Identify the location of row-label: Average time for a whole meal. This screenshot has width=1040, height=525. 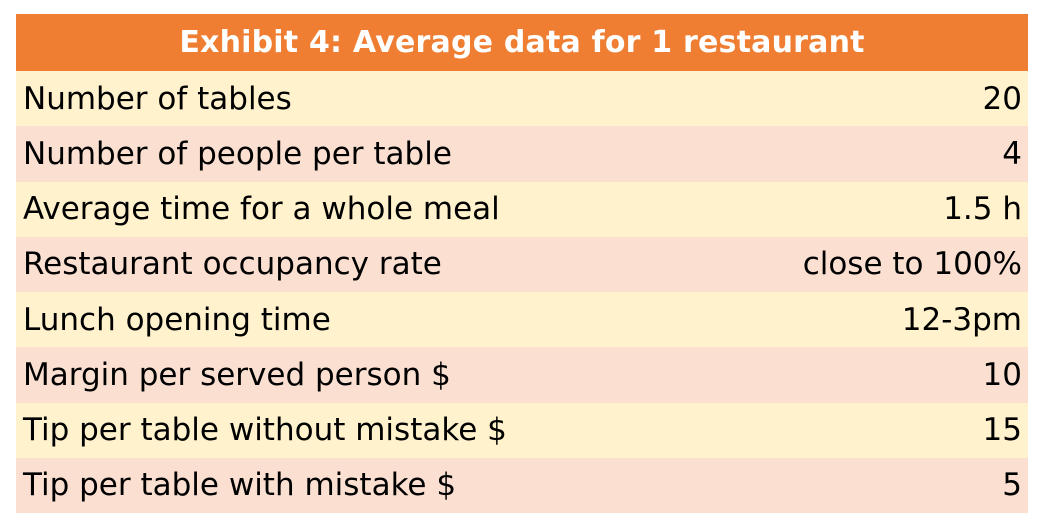
(261, 209).